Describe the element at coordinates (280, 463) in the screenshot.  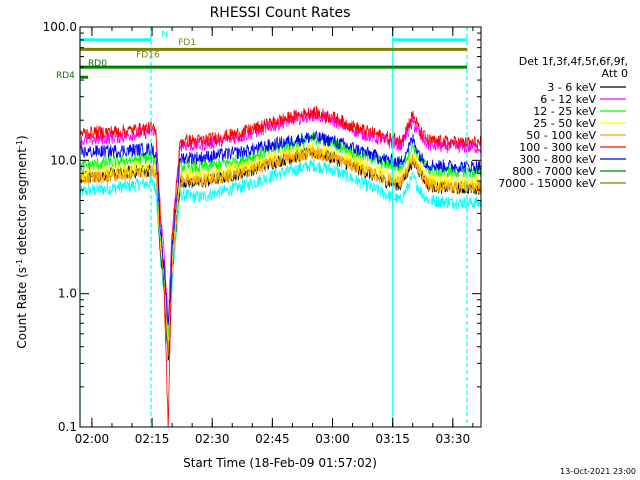
I see `x-axis-label: Start Time (18-Feb-09 01:57:02)` at that location.